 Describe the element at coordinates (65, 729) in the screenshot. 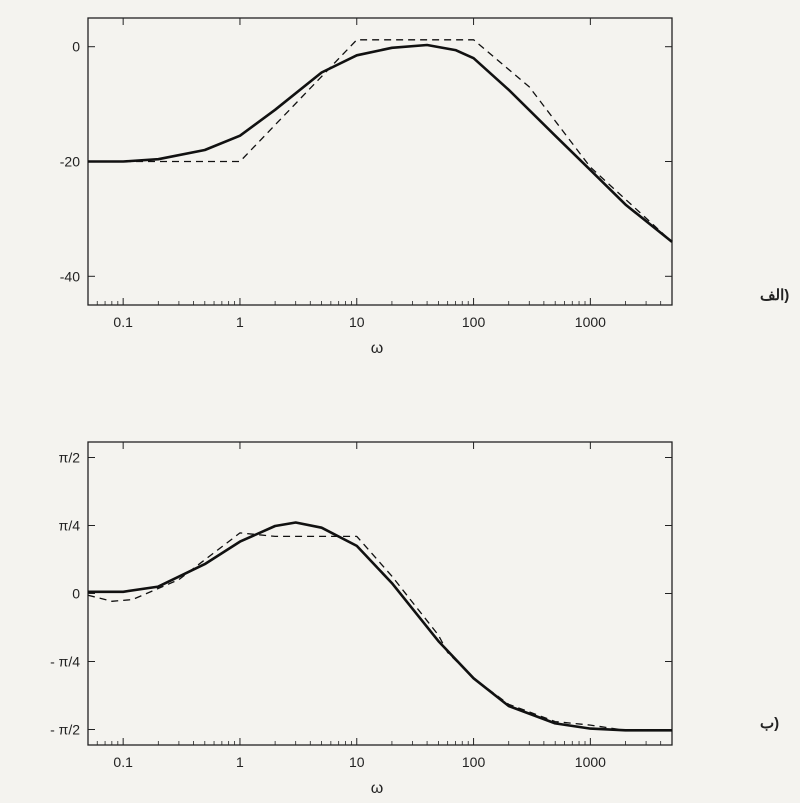

I see `y-tick-label: - π/2` at that location.